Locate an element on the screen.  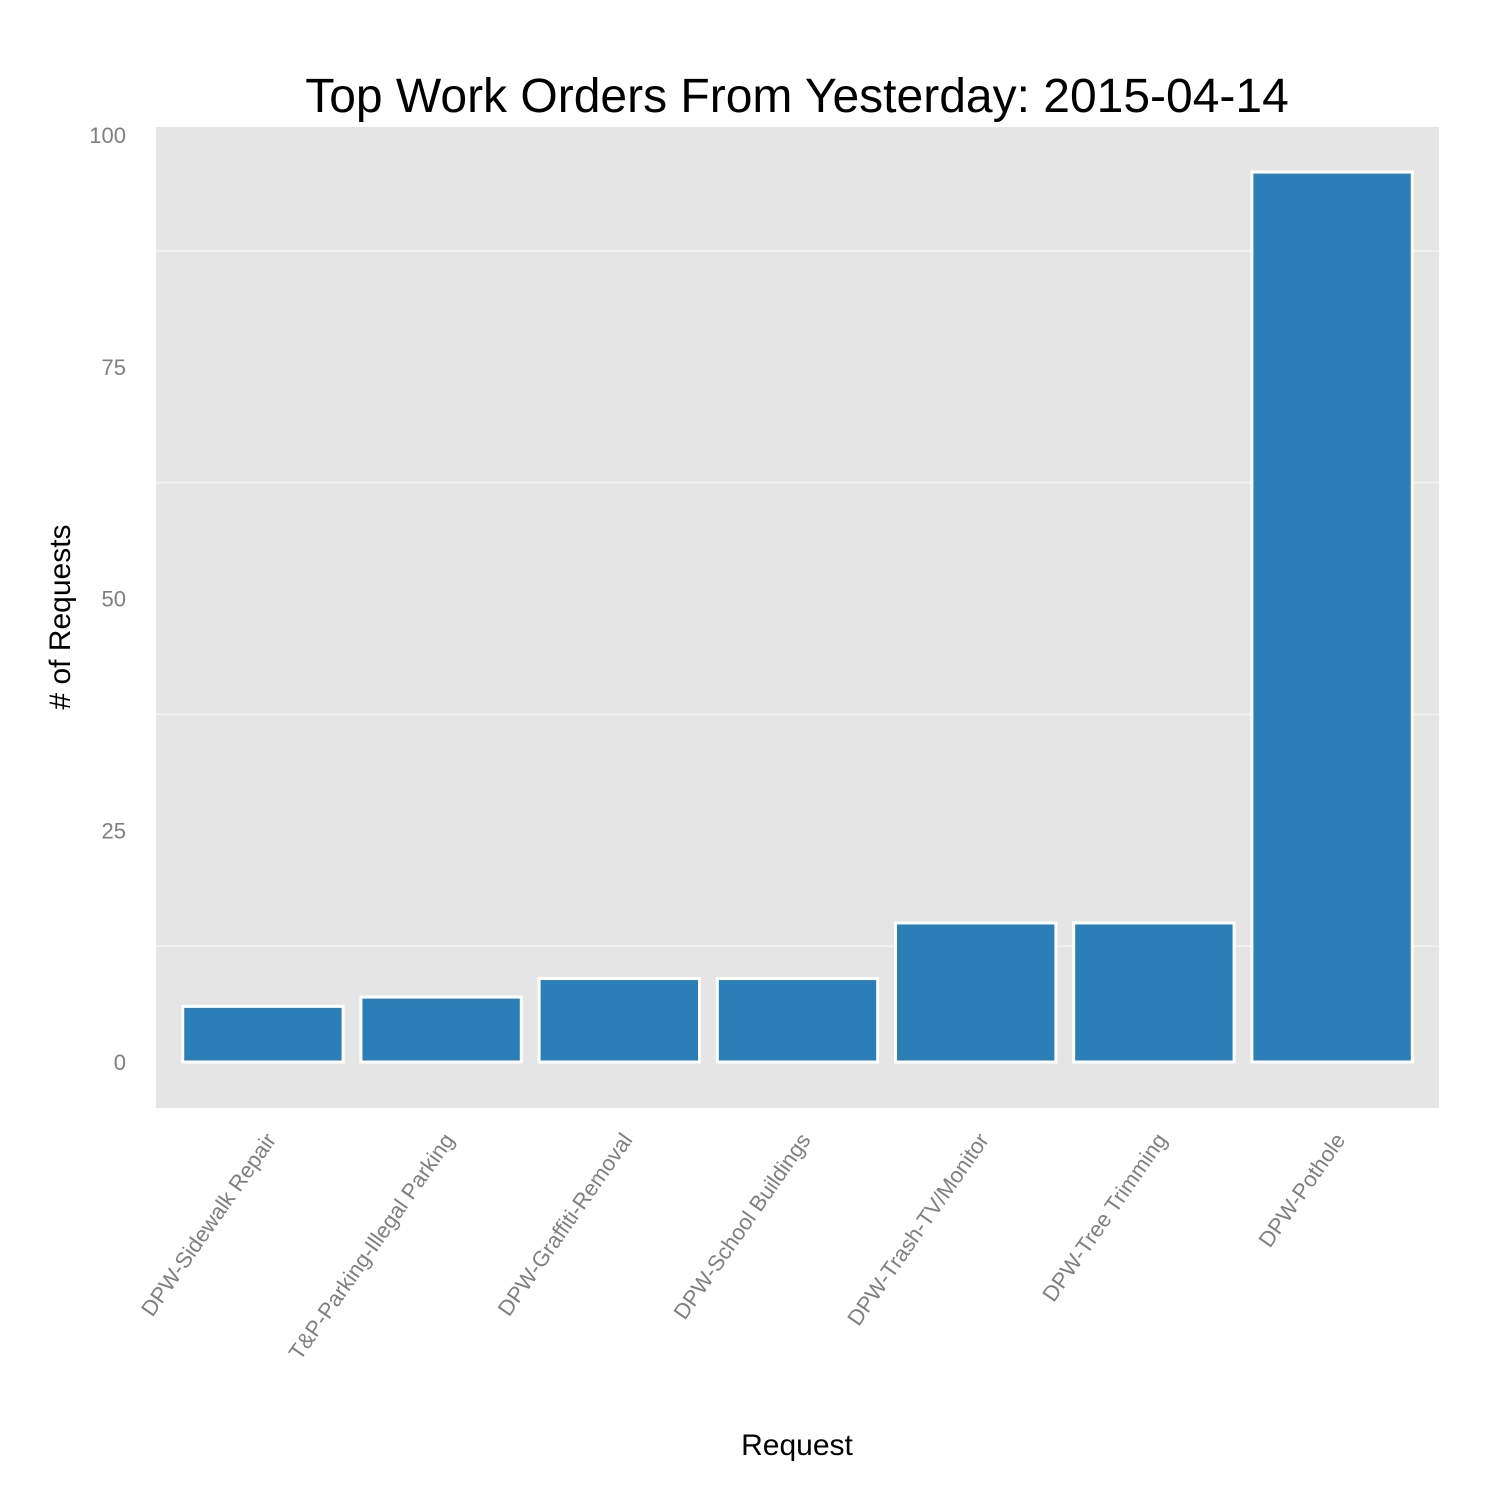
y-axis-ticks: 0 25 50 75 100 is located at coordinates (107, 599).